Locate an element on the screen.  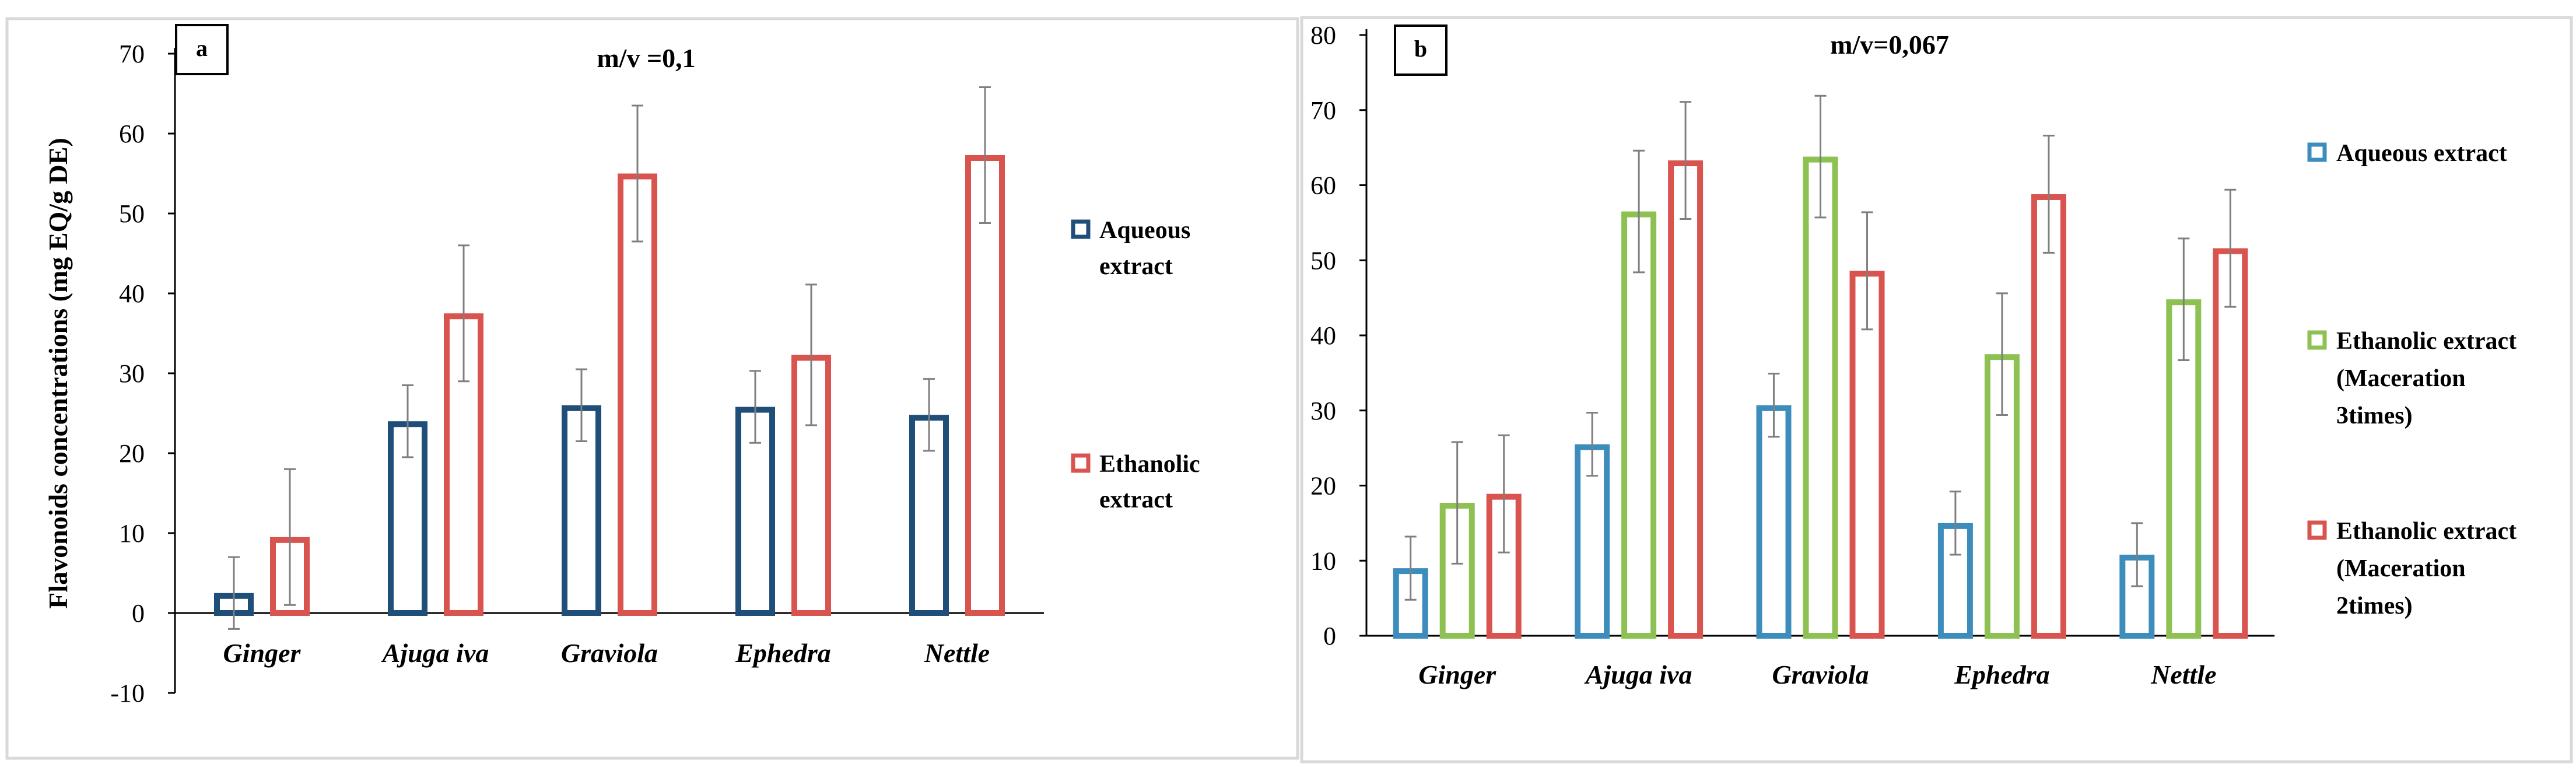
panel-label: a is located at coordinates (202, 48).